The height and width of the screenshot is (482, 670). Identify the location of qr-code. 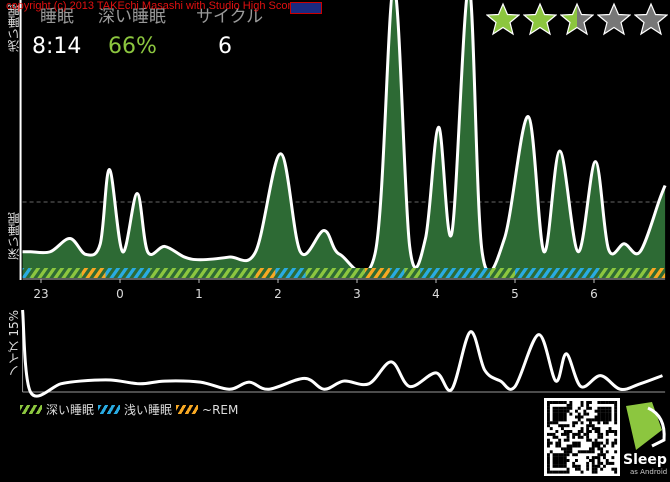
(582, 437).